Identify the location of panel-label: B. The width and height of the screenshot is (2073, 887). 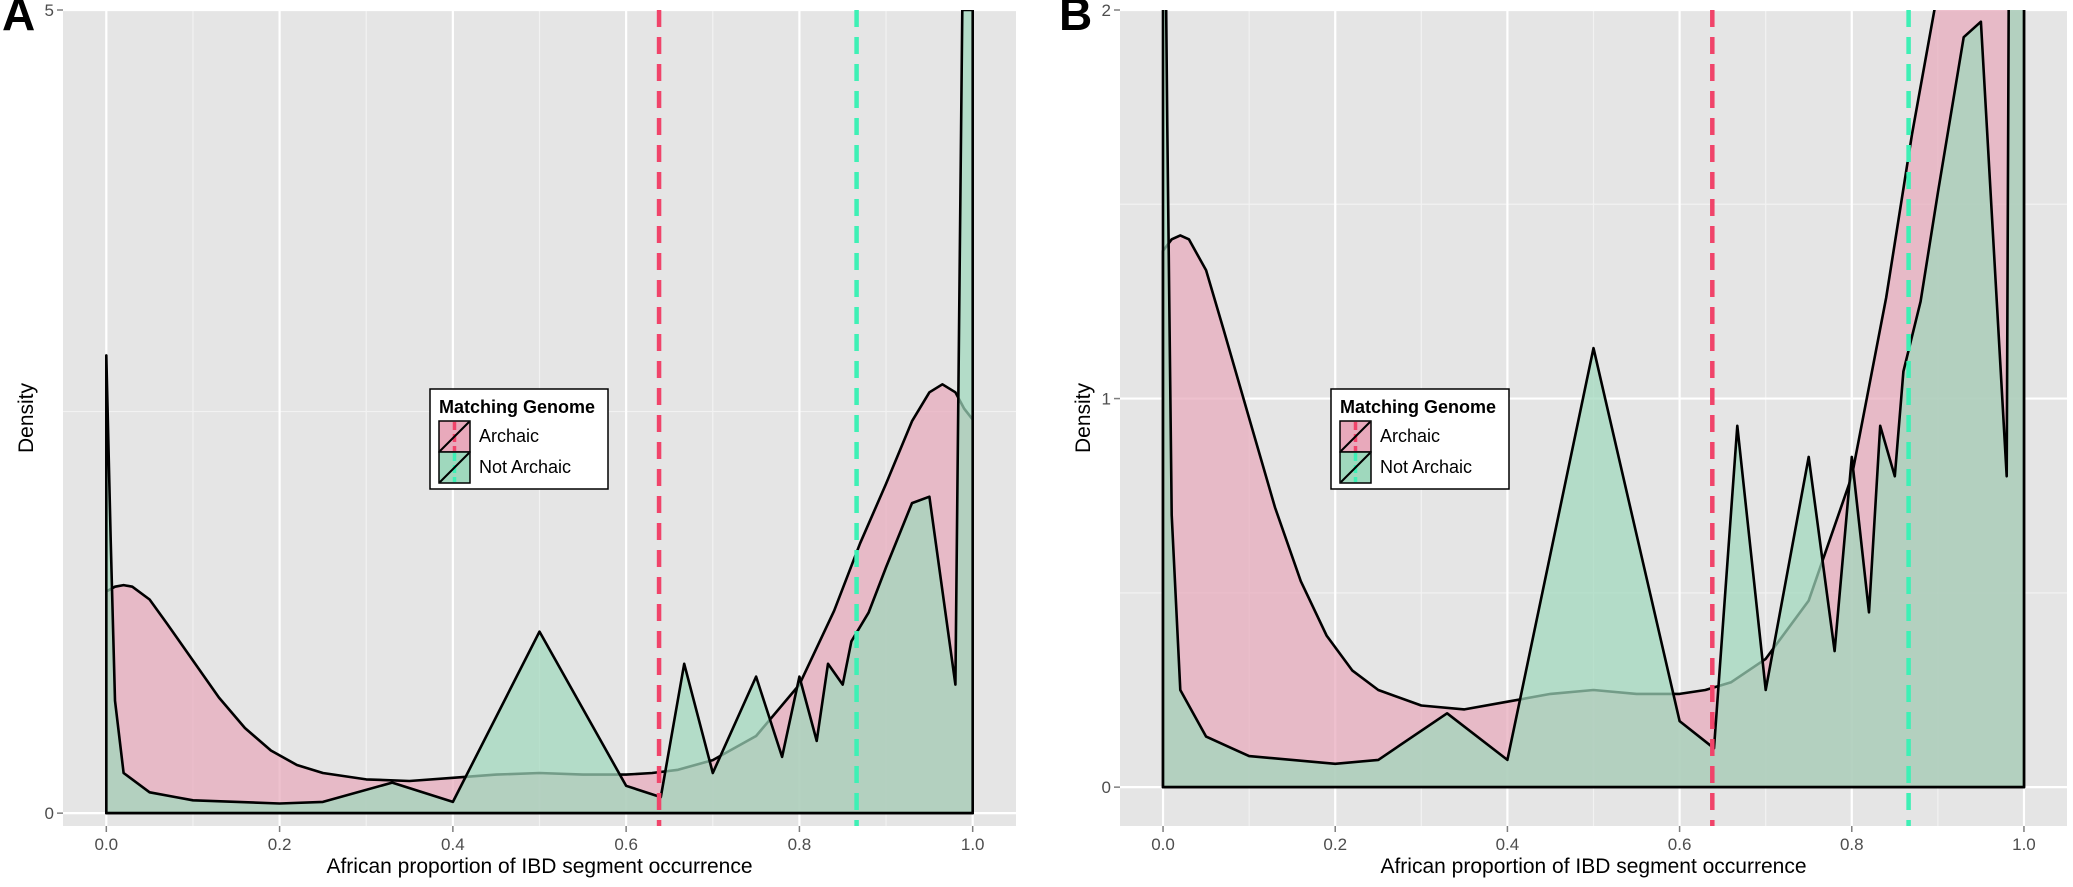
(1075, 20).